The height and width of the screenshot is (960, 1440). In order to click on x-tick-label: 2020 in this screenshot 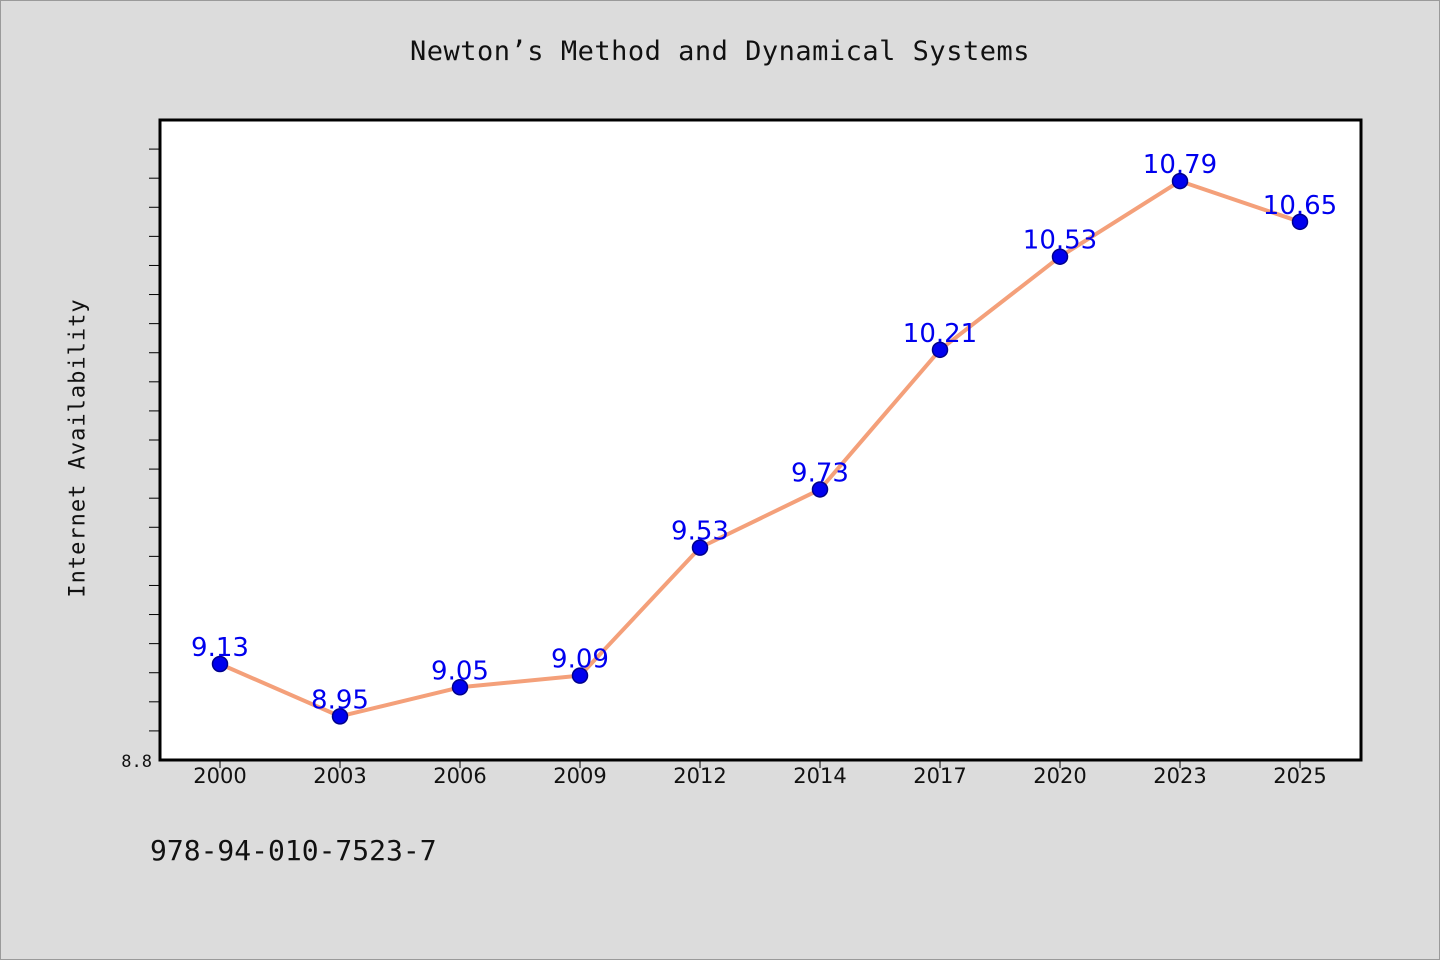, I will do `click(1059, 776)`.